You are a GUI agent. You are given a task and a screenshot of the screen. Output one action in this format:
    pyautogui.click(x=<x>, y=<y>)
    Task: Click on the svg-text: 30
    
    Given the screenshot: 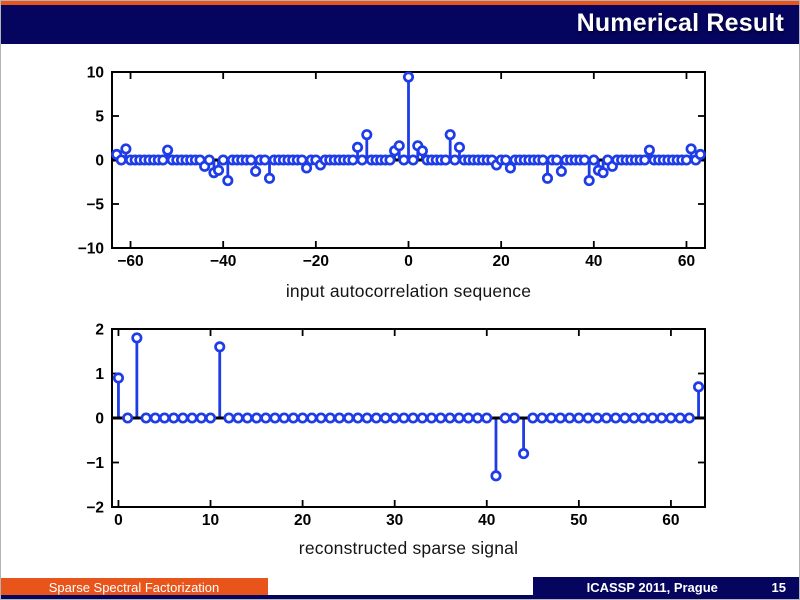 What is the action you would take?
    pyautogui.click(x=394, y=520)
    